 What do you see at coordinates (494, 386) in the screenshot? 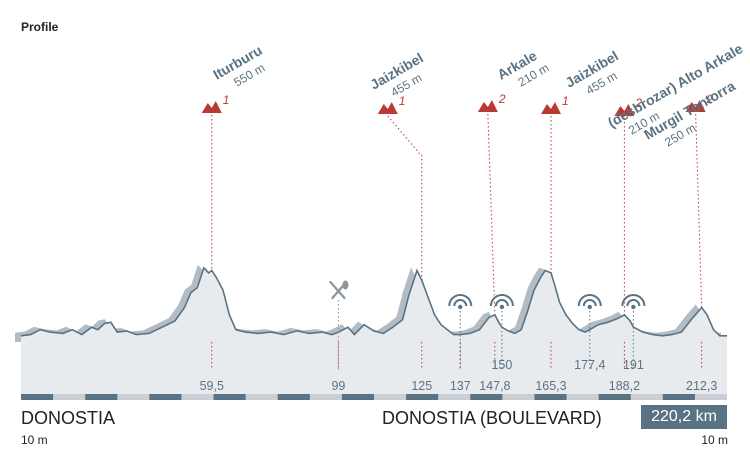
I see `km-label: 147,8` at bounding box center [494, 386].